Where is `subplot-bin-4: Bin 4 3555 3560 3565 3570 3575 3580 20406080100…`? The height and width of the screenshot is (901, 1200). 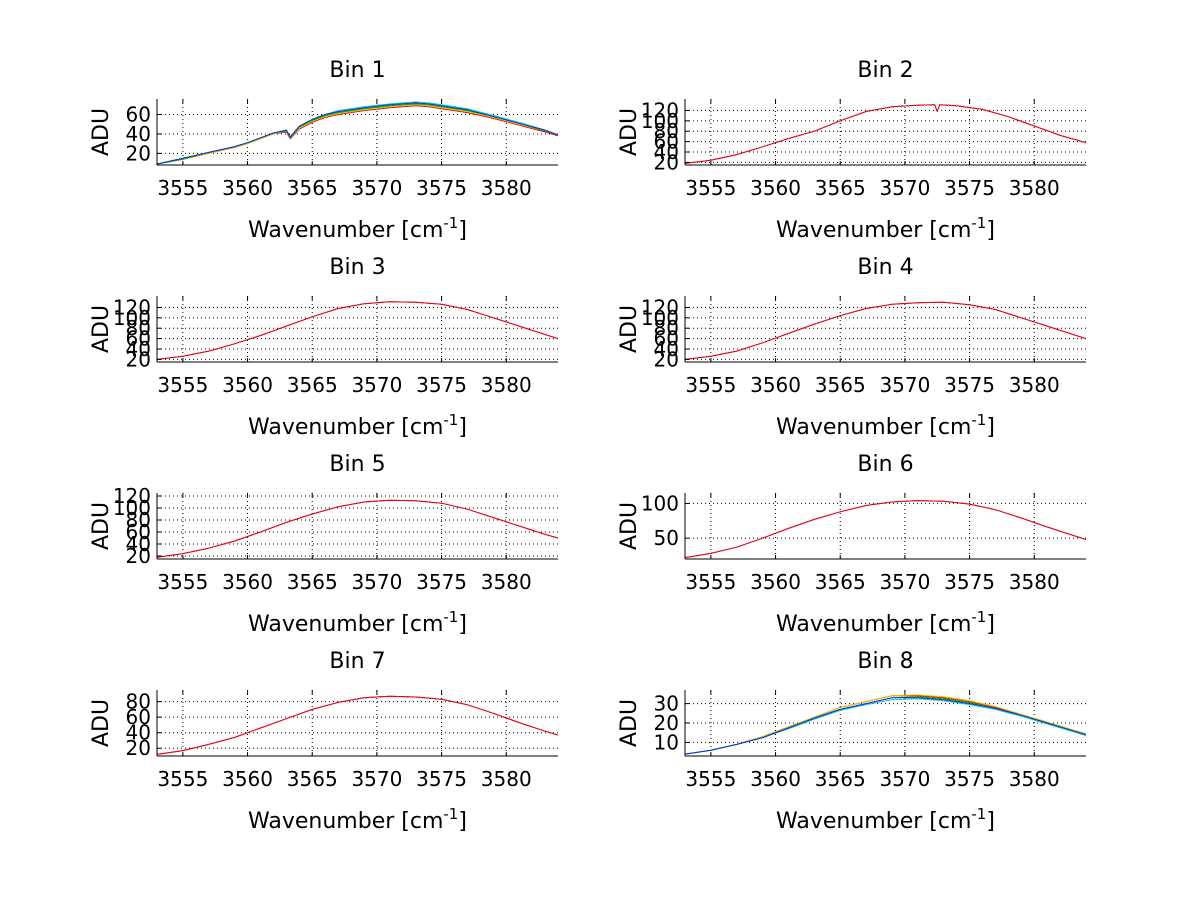 subplot-bin-4: Bin 4 3555 3560 3565 3570 3575 3580 20406080100… is located at coordinates (851, 347).